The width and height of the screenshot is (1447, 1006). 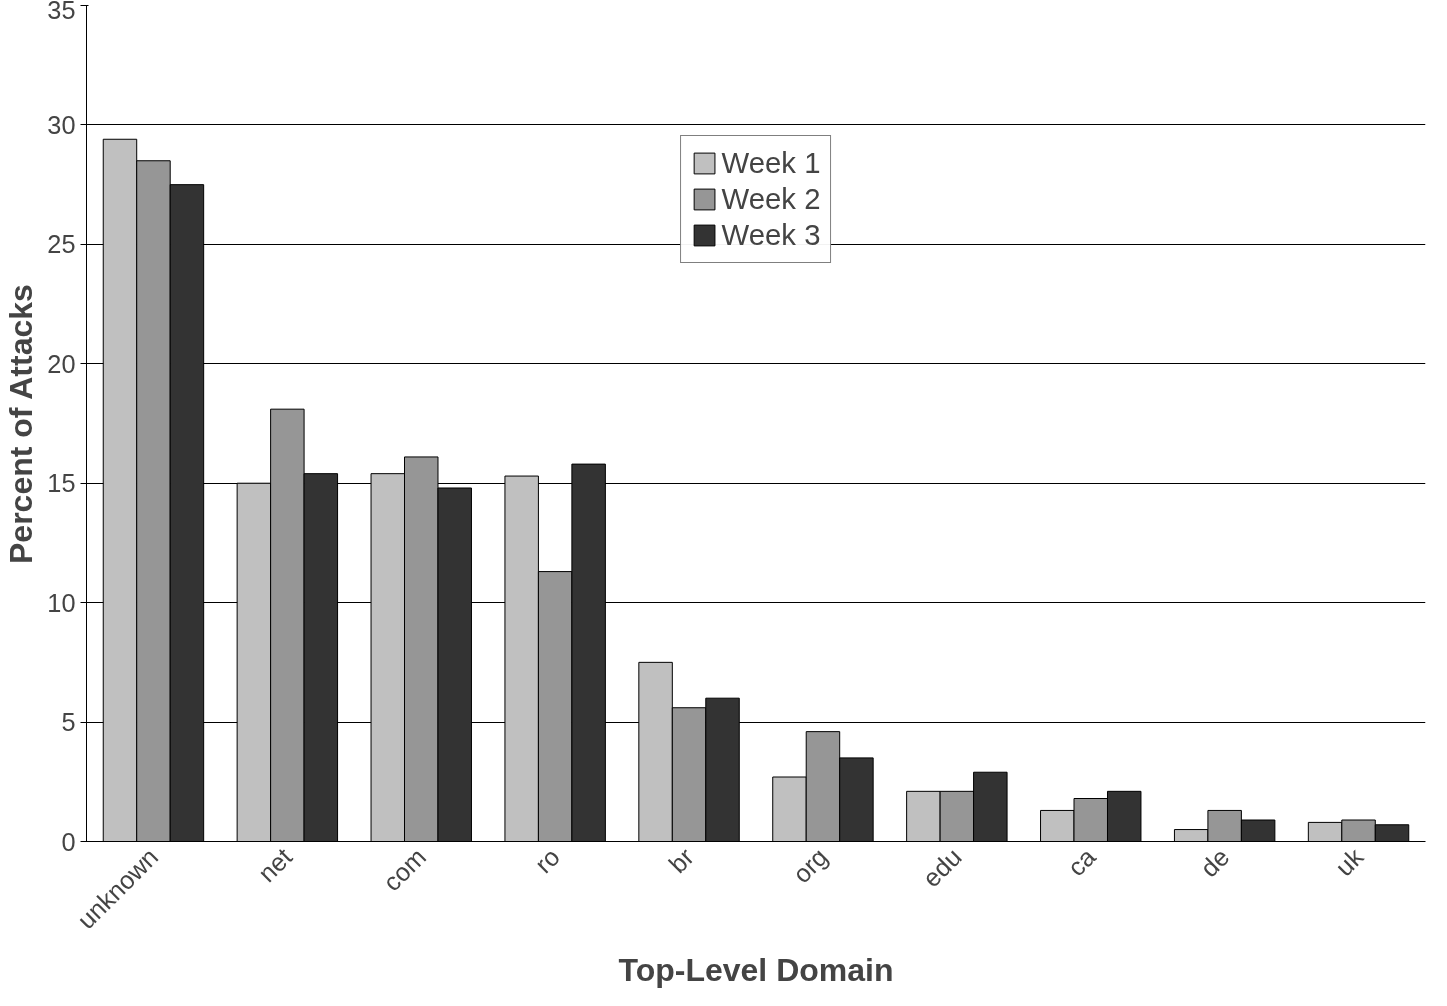 What do you see at coordinates (275, 865) in the screenshot?
I see `x-tick-label: net` at bounding box center [275, 865].